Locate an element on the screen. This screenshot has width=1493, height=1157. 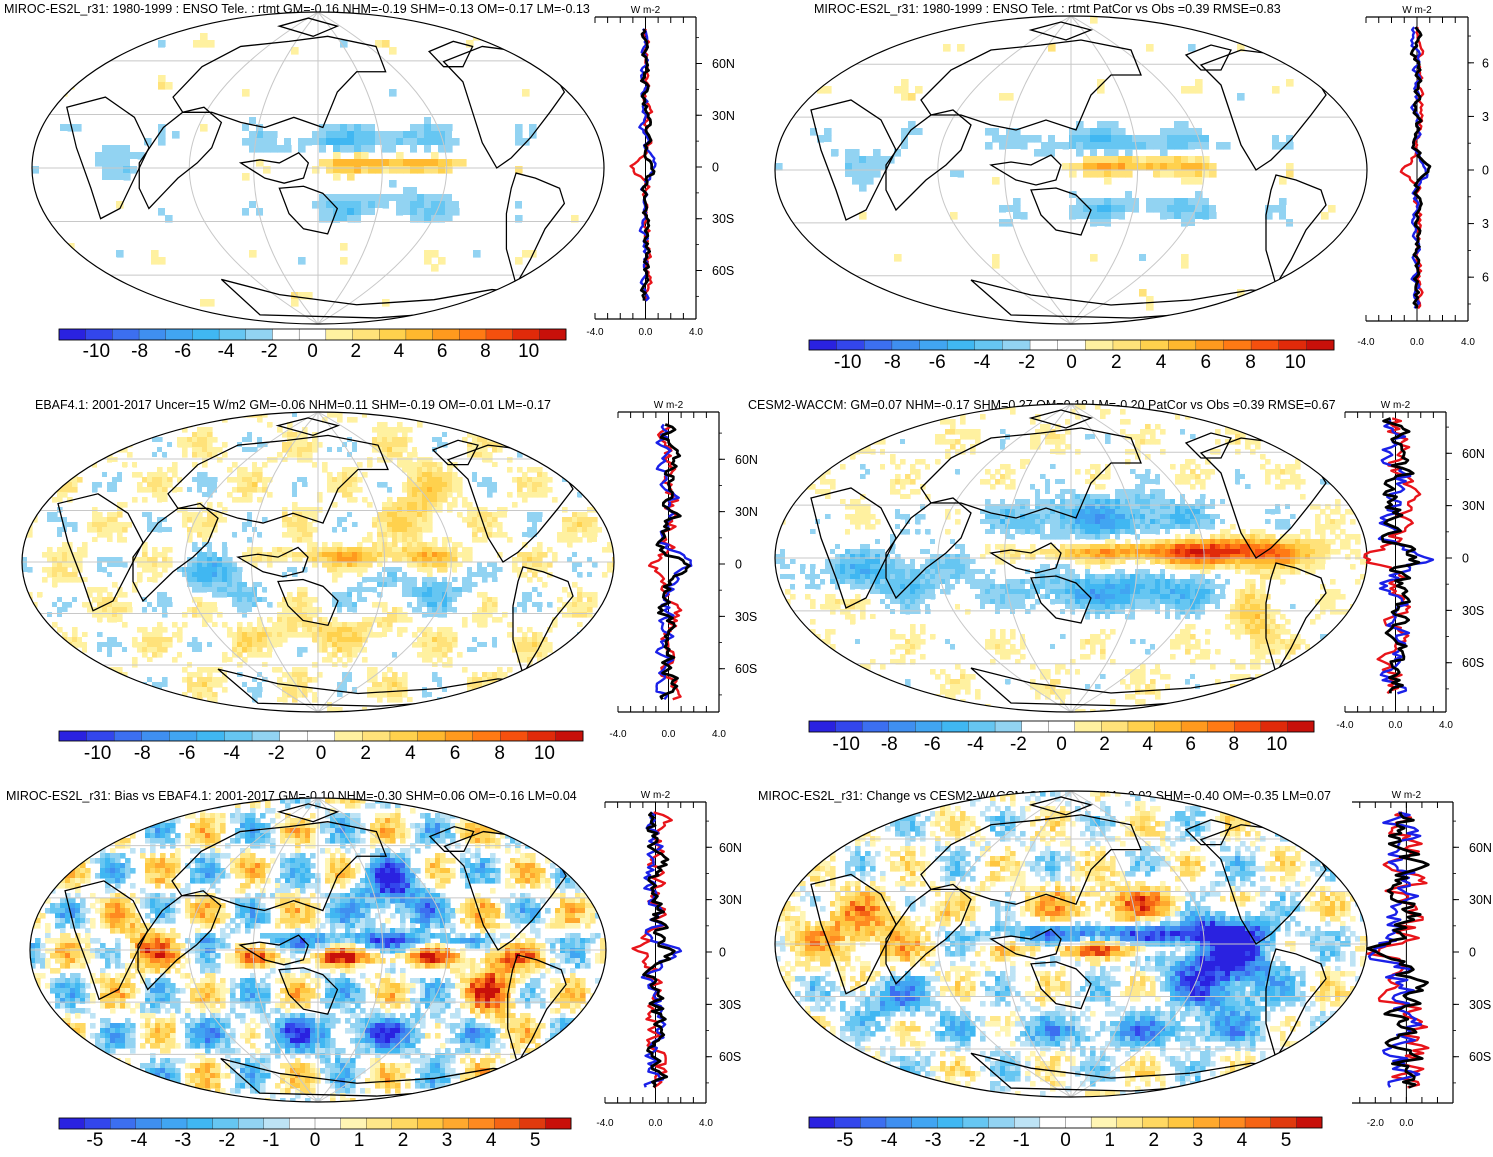
colorbar-tick-label: 8 is located at coordinates (499, 753).